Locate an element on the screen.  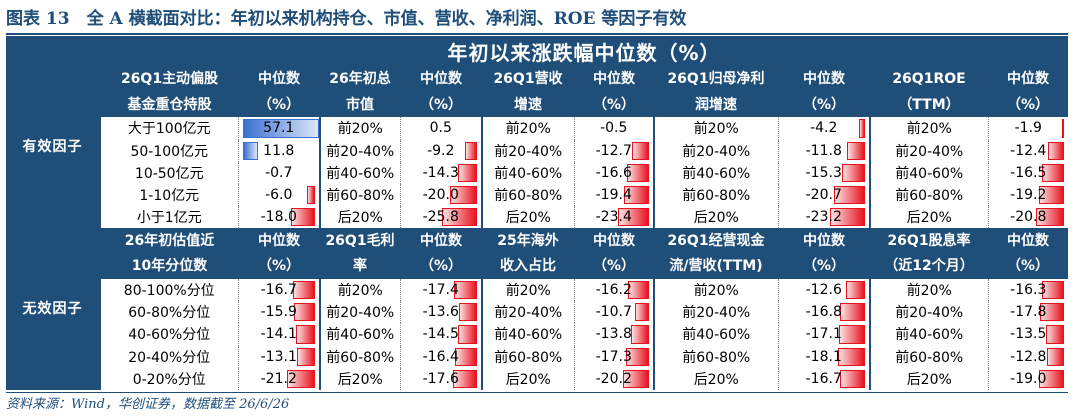
median-value: -17.4 is located at coordinates (440, 290).